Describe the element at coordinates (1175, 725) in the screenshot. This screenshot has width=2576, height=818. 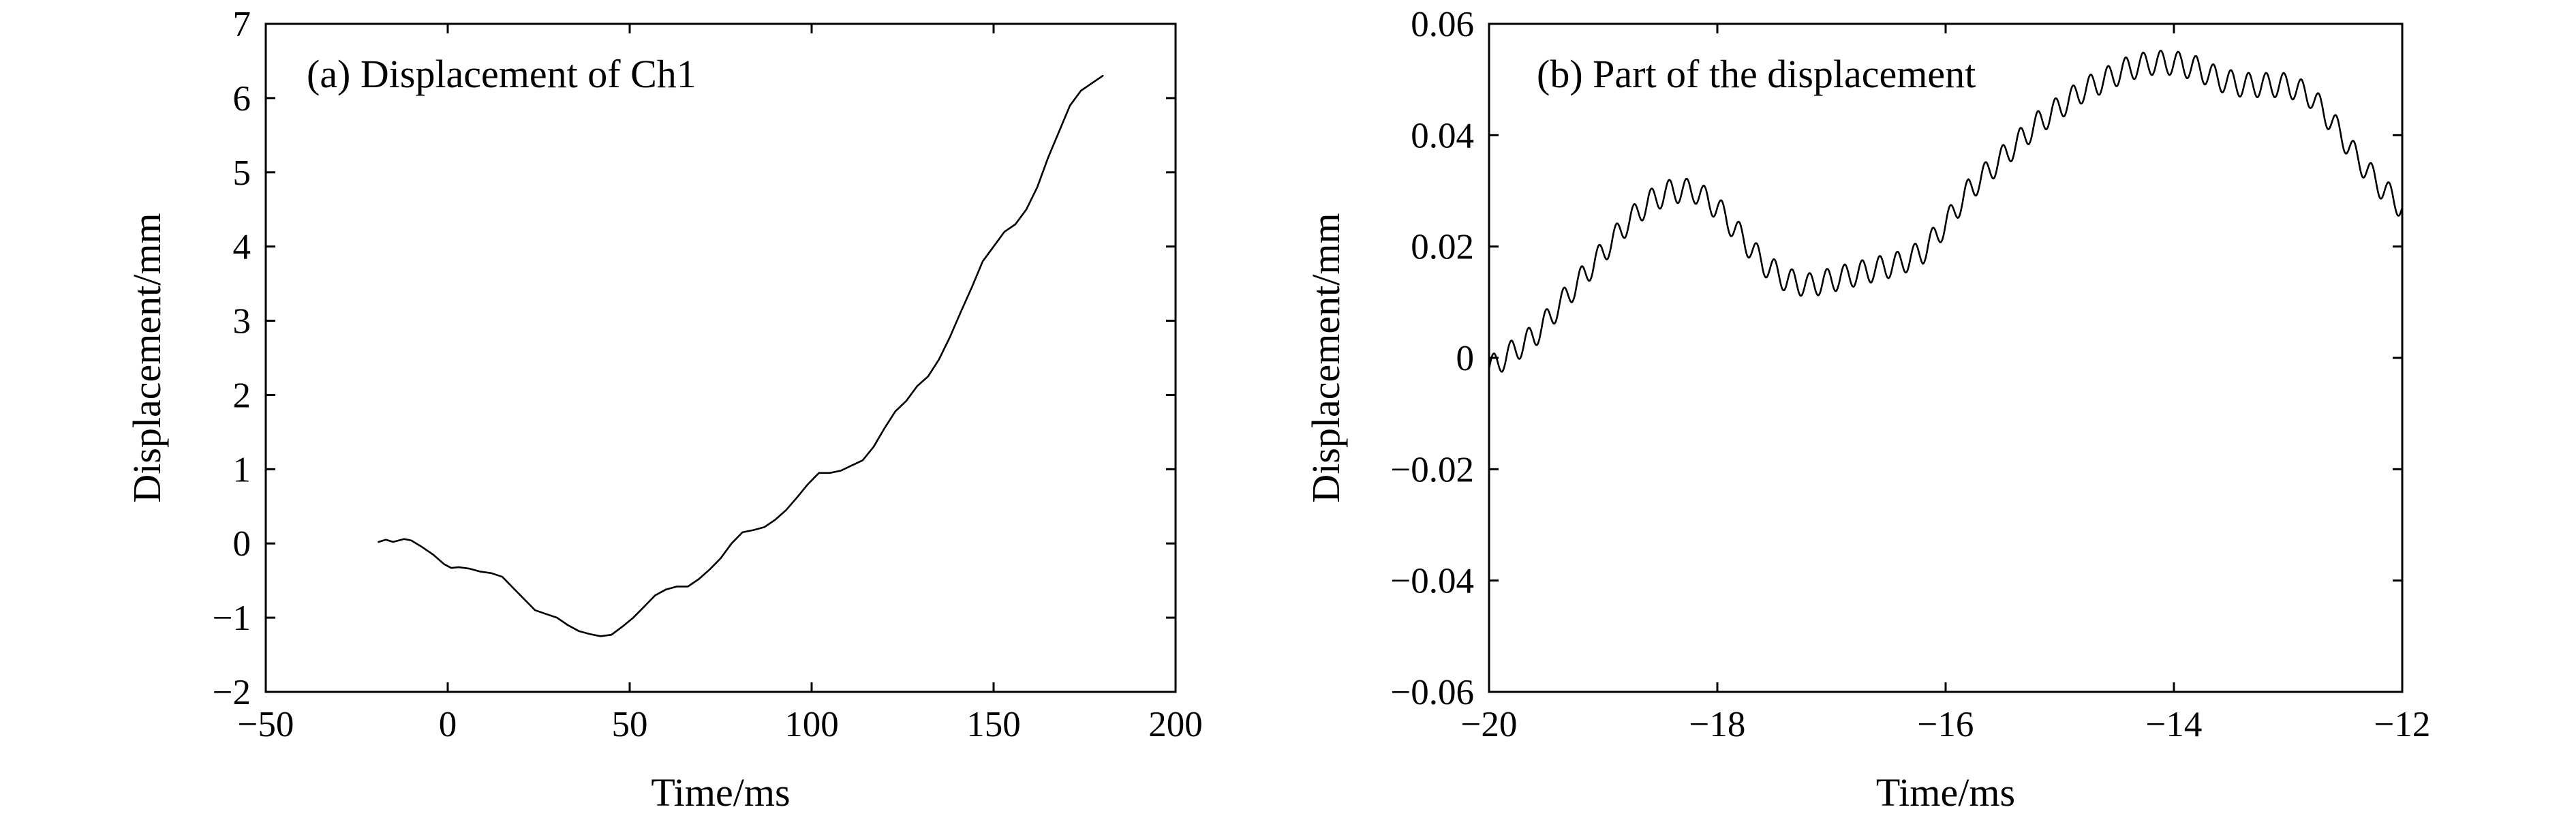
I see `x-tick-label: 200` at that location.